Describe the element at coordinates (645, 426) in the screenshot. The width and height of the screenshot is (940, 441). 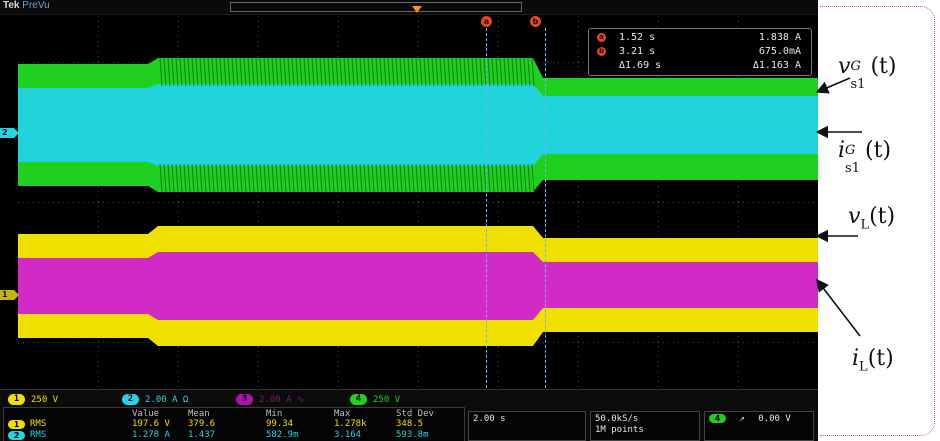
I see `acquisition-box: 50.0kS/s 1M points` at that location.